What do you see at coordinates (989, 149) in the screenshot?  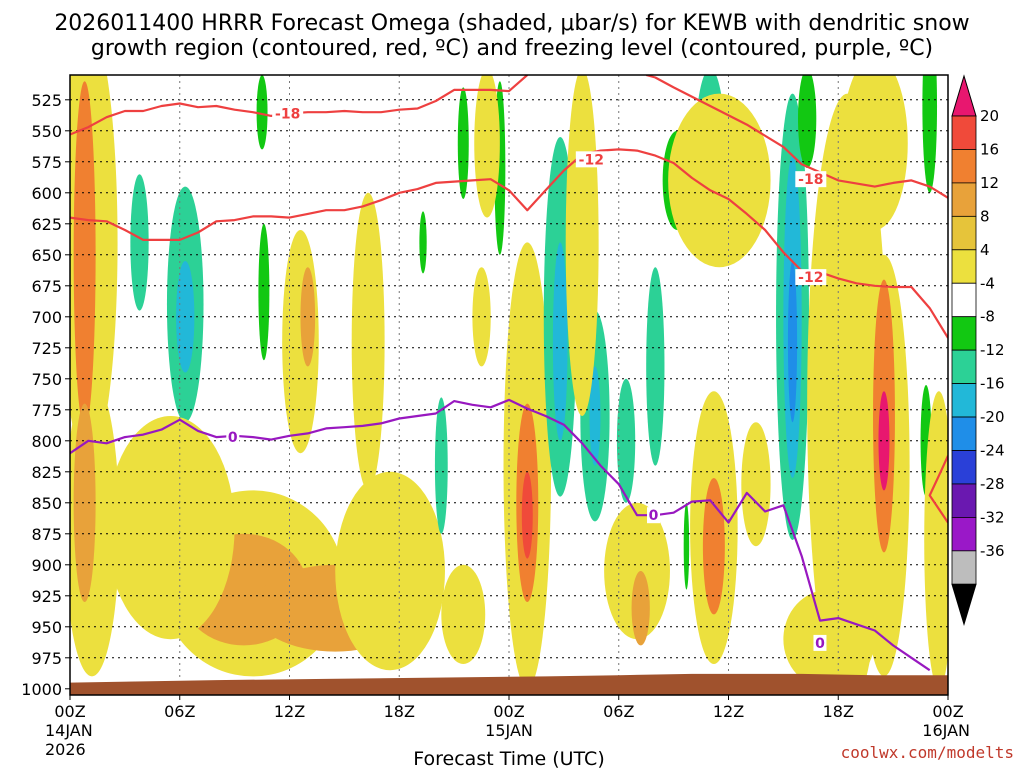 I see `colorbar-label: 16` at bounding box center [989, 149].